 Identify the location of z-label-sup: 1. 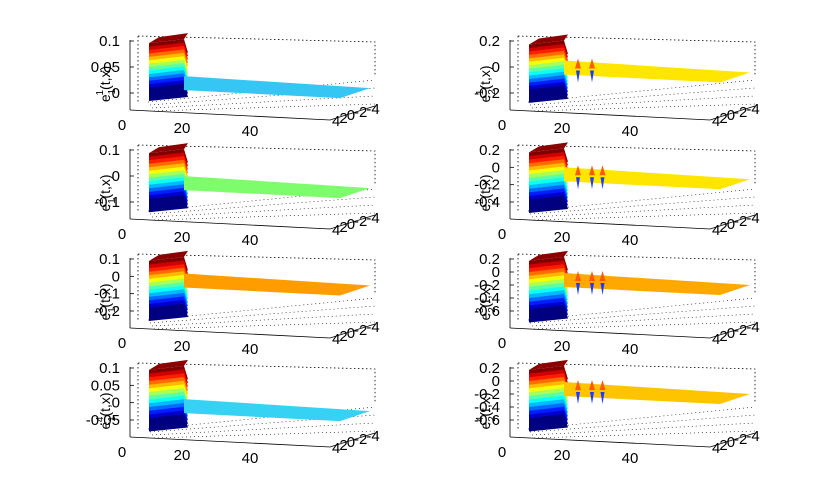
(100, 93).